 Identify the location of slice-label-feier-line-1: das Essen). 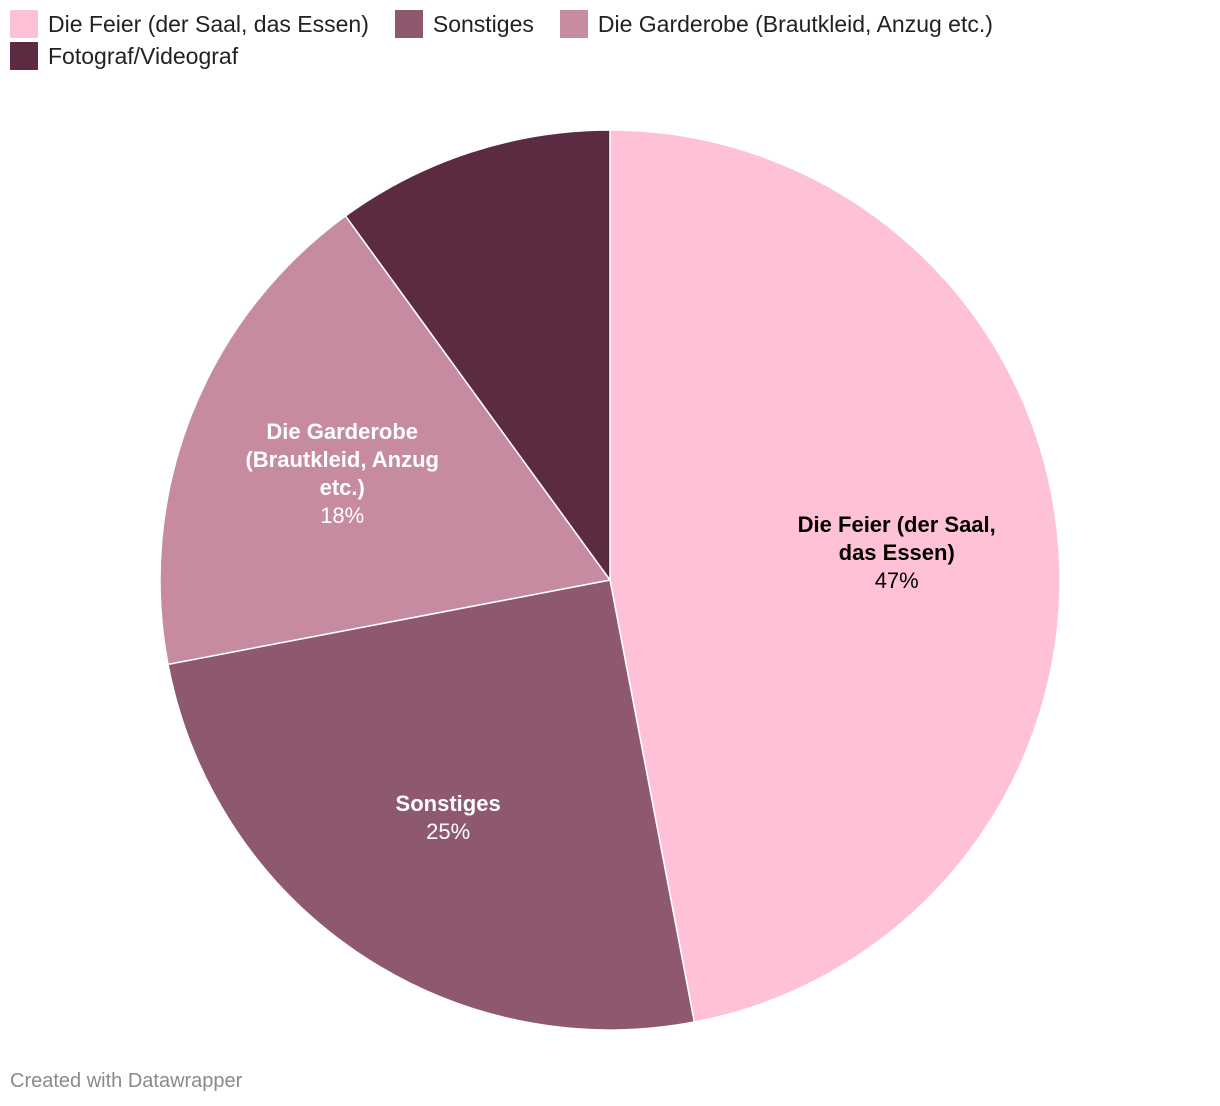
(897, 552).